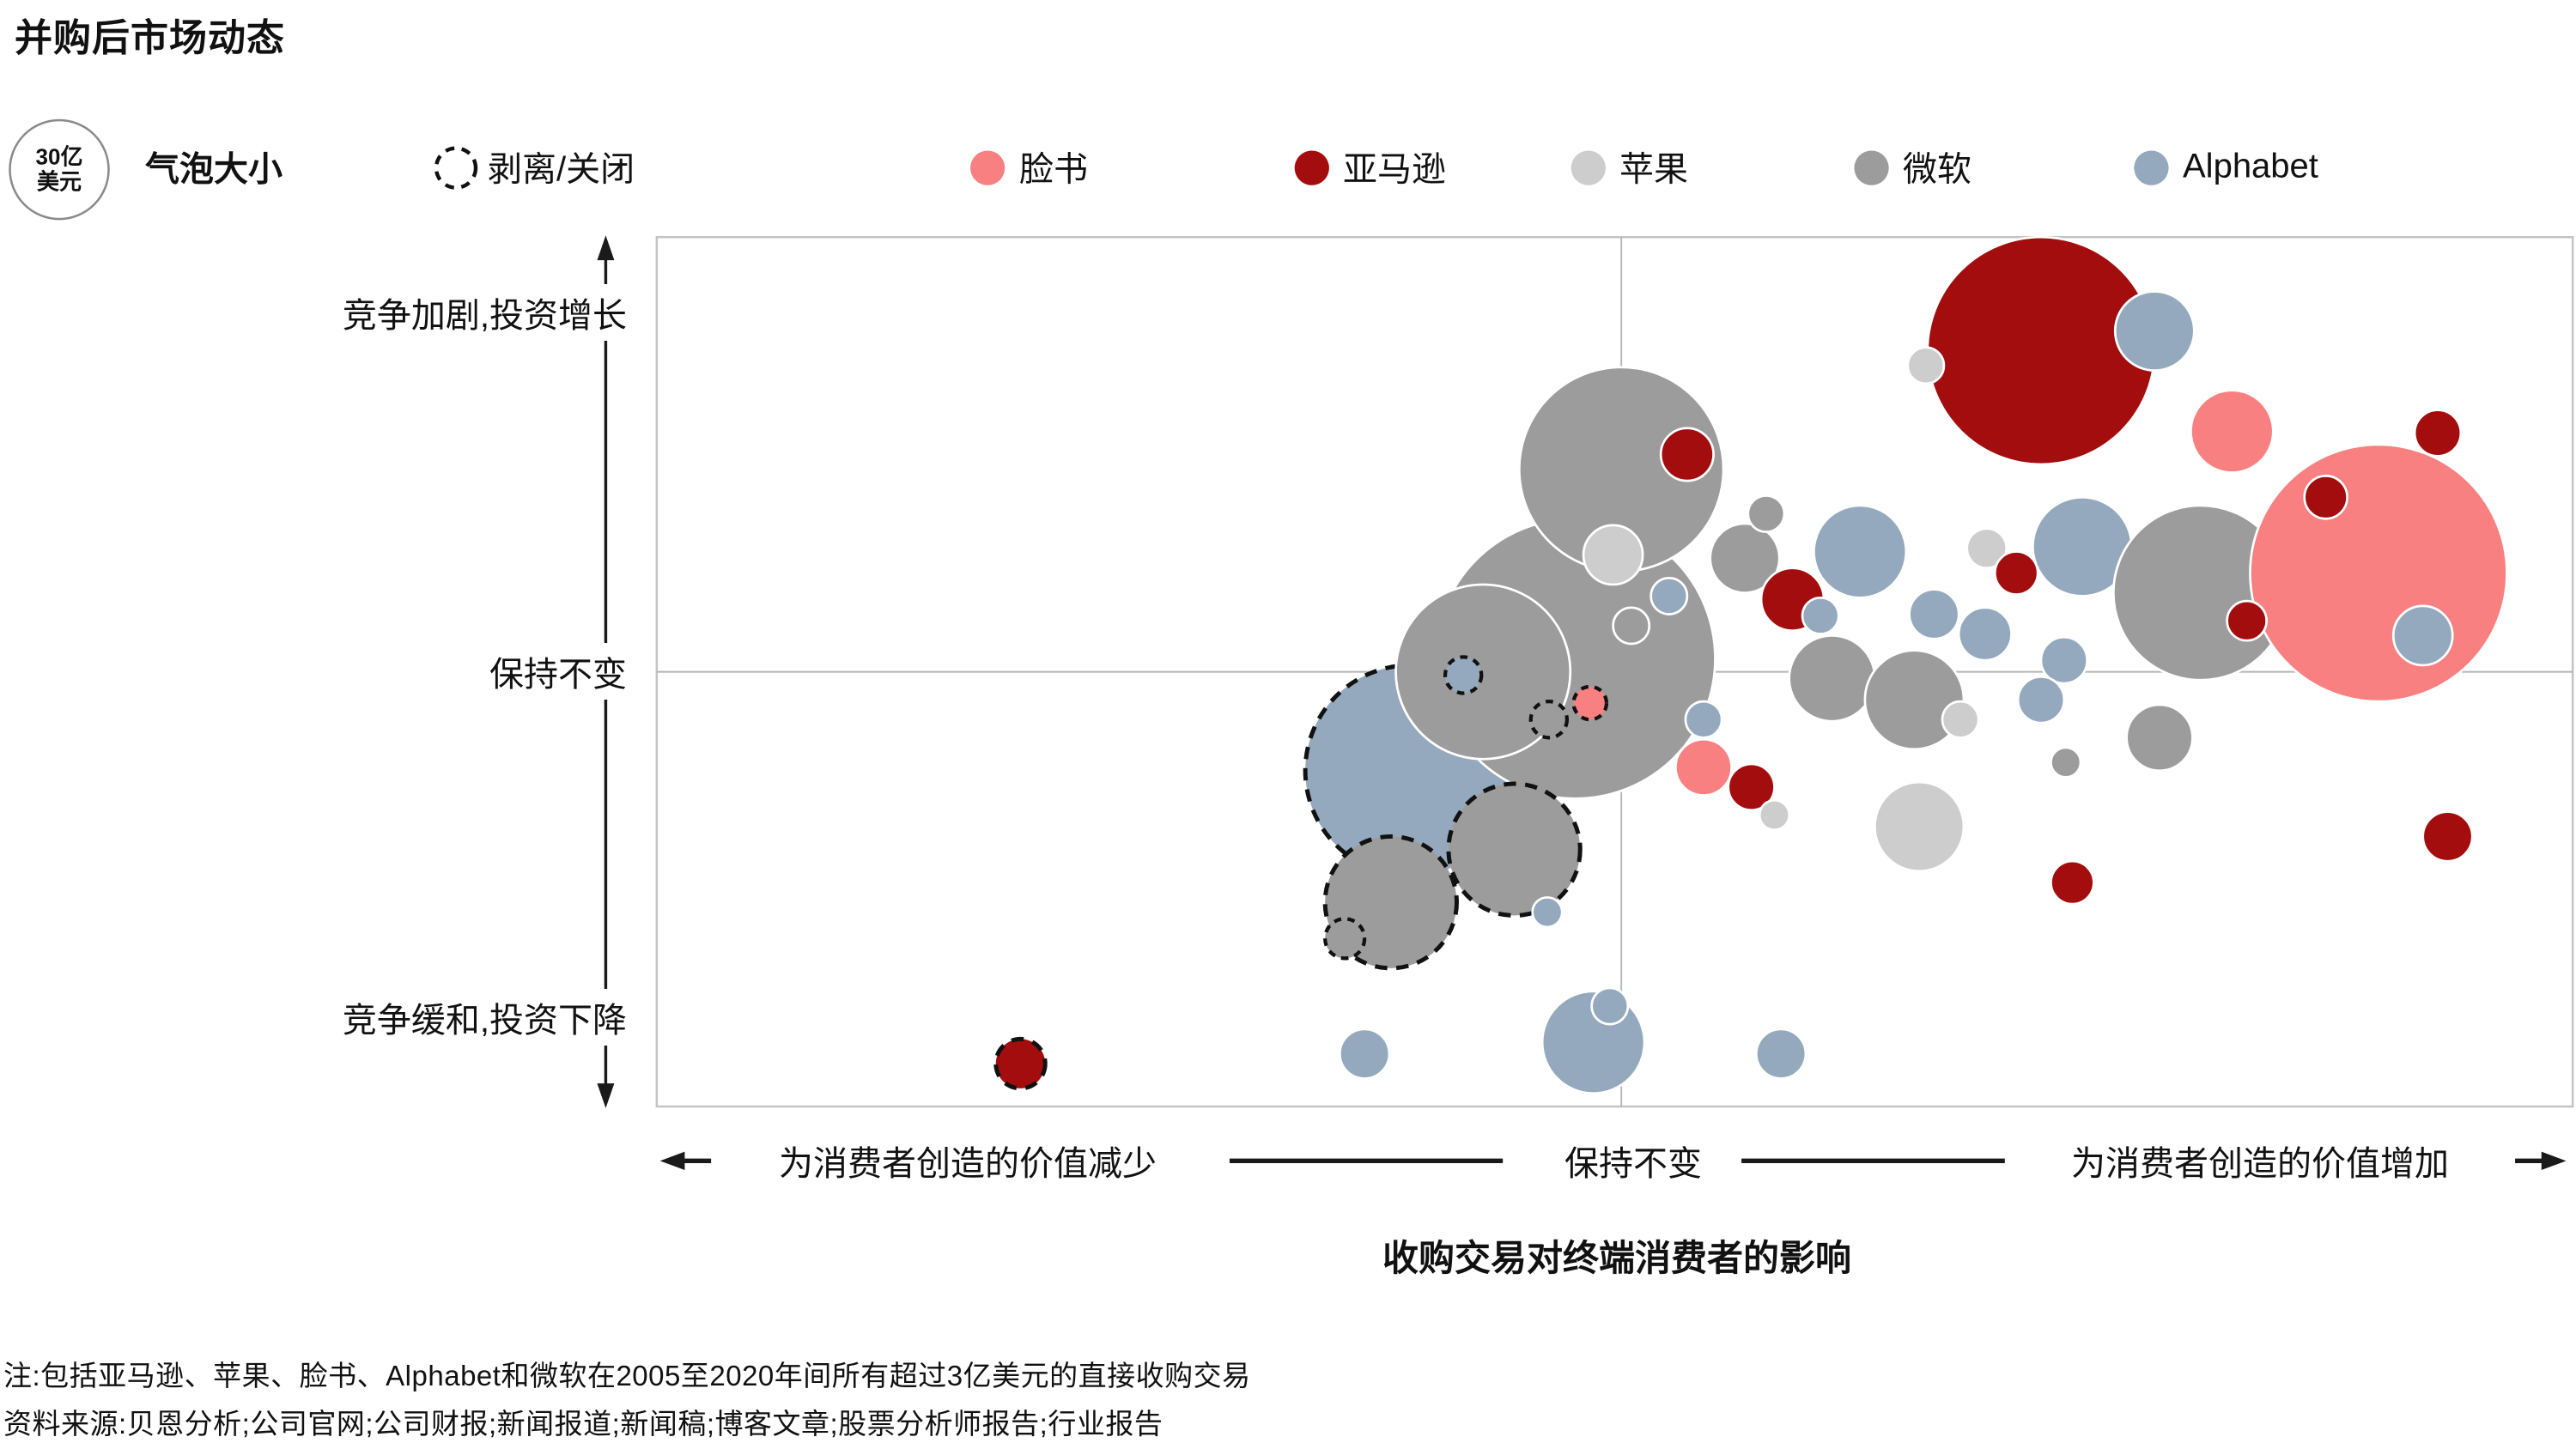  Describe the element at coordinates (1872, 167) in the screenshot. I see `legend-dot-icon-微软` at that location.